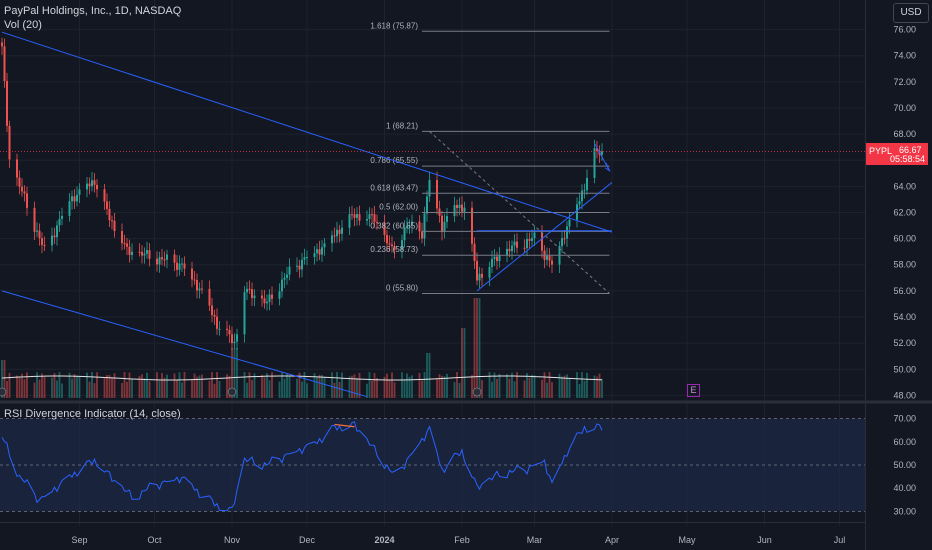 The height and width of the screenshot is (550, 932). What do you see at coordinates (904, 511) in the screenshot?
I see `rsi-axis-label: 30.00` at bounding box center [904, 511].